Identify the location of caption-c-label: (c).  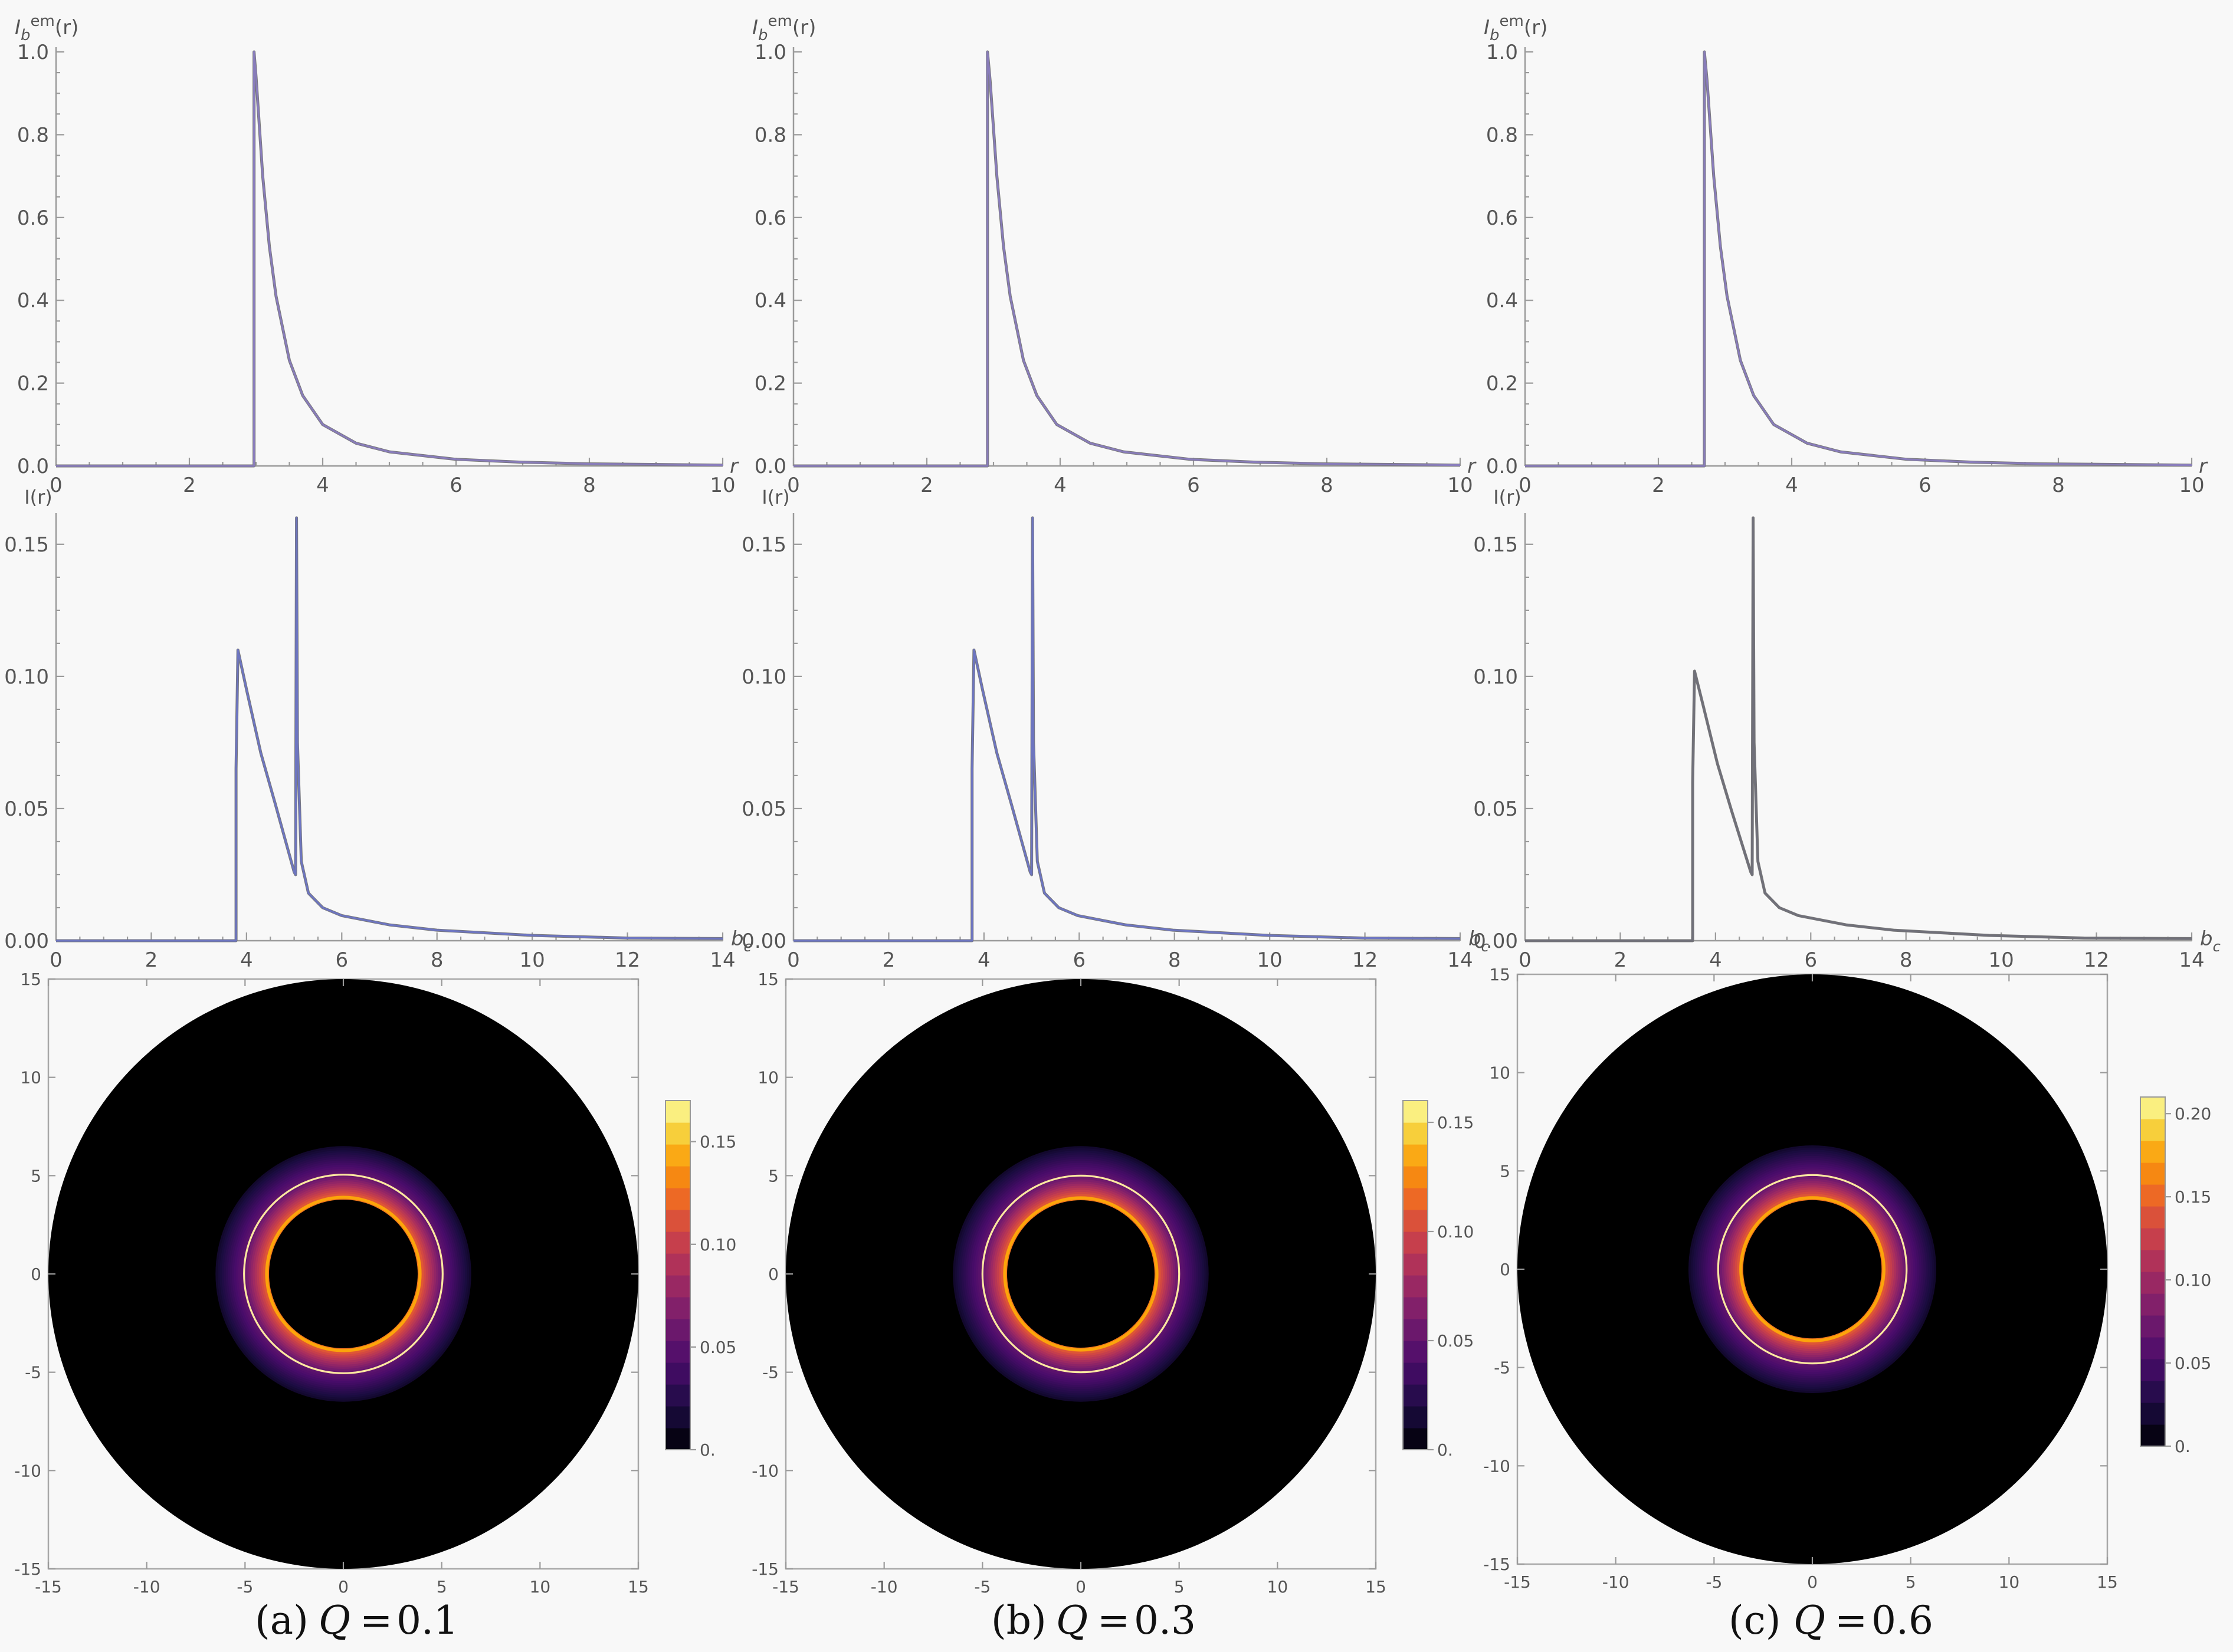
(1755, 1620).